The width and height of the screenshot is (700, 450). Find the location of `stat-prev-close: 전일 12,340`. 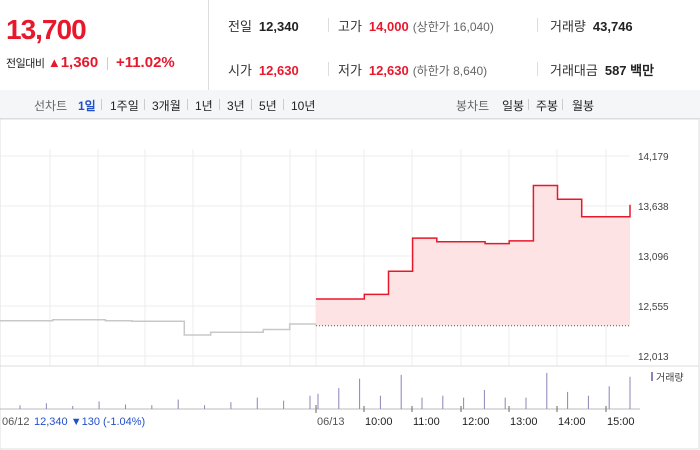

stat-prev-close: 전일 12,340 is located at coordinates (263, 25).